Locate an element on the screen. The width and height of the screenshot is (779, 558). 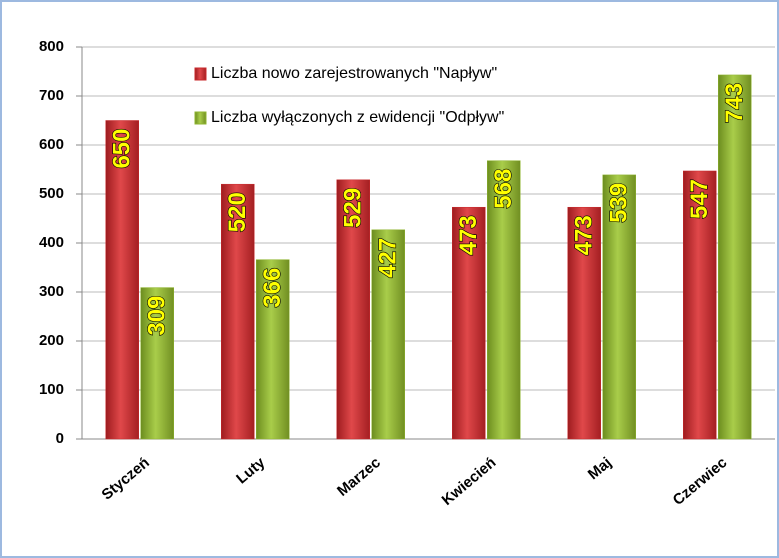
value-label: 529 is located at coordinates (353, 208).